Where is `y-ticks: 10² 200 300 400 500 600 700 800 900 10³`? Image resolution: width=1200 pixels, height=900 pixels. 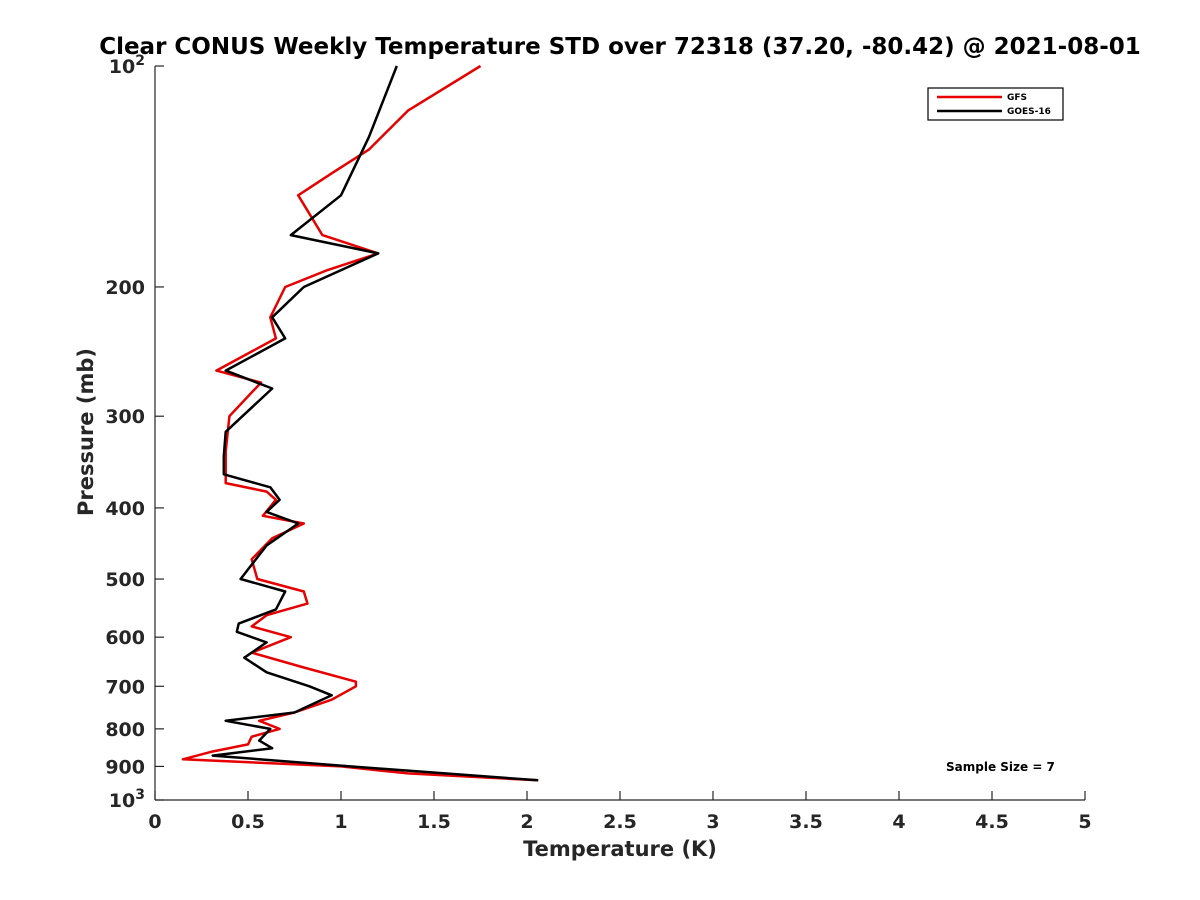
y-ticks: 10² 200 300 400 500 600 700 800 900 10³ is located at coordinates (134, 432).